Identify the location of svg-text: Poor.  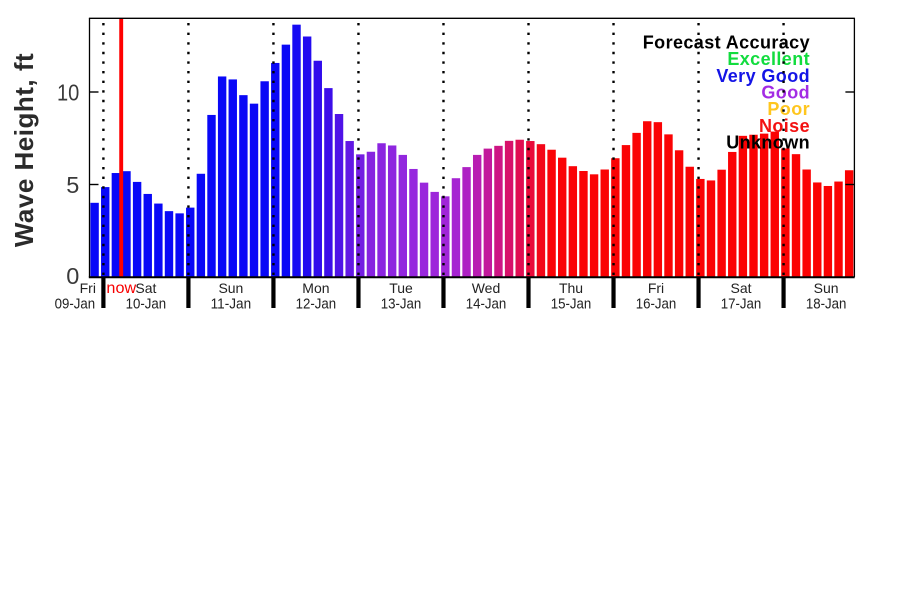
(788, 109).